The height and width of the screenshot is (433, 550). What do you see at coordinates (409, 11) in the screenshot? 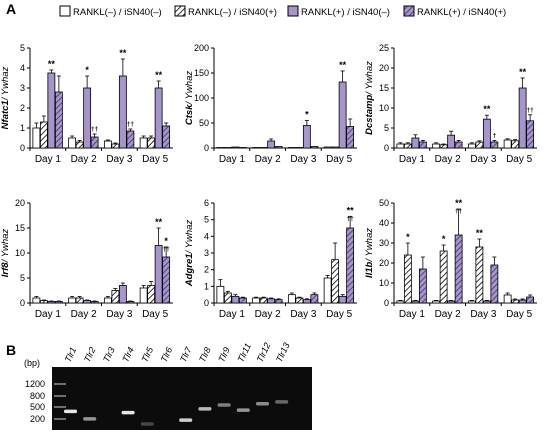
I see `legend-swatch` at bounding box center [409, 11].